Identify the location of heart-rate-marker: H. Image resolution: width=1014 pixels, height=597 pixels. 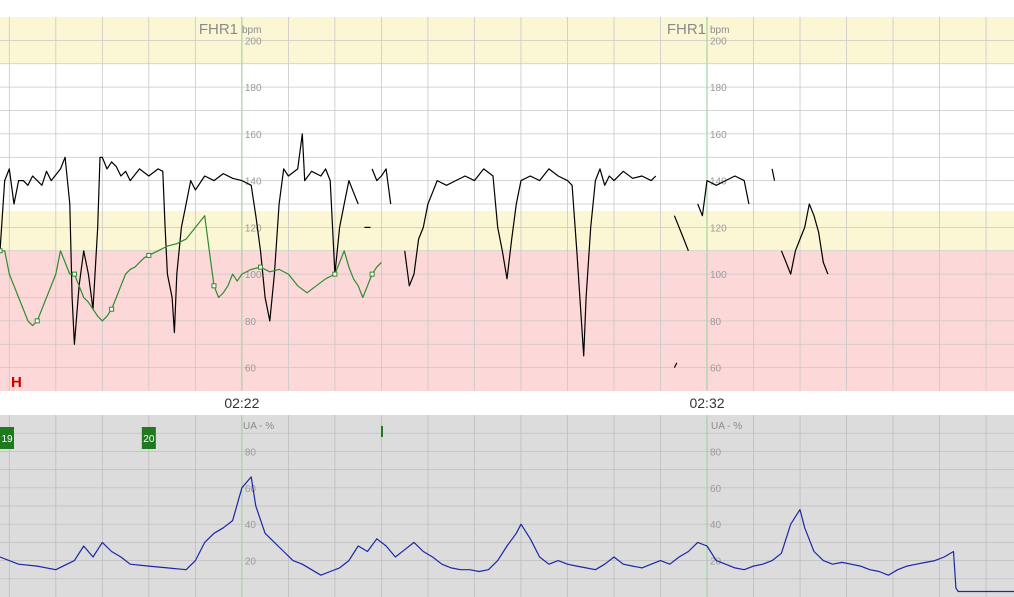
(16, 382).